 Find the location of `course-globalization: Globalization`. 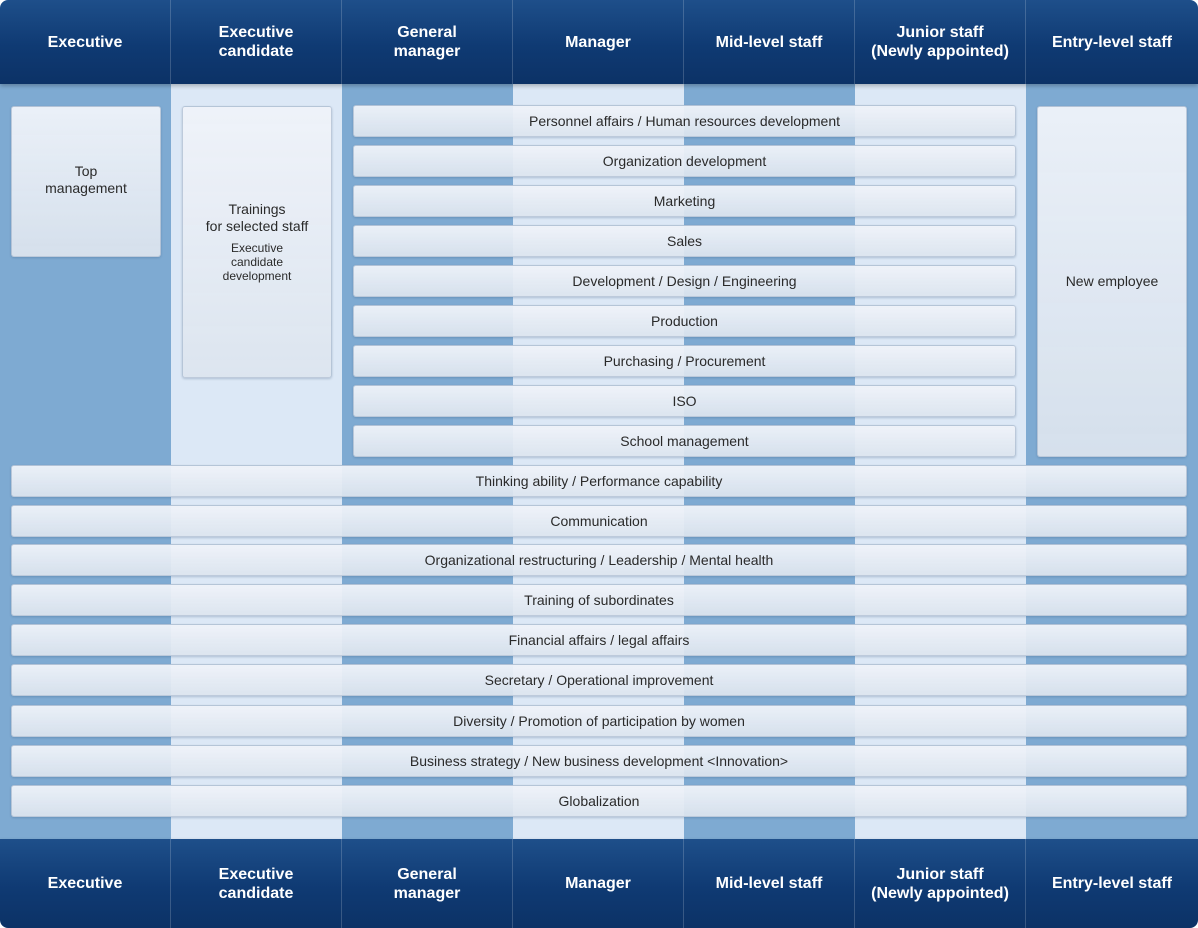

course-globalization: Globalization is located at coordinates (599, 801).